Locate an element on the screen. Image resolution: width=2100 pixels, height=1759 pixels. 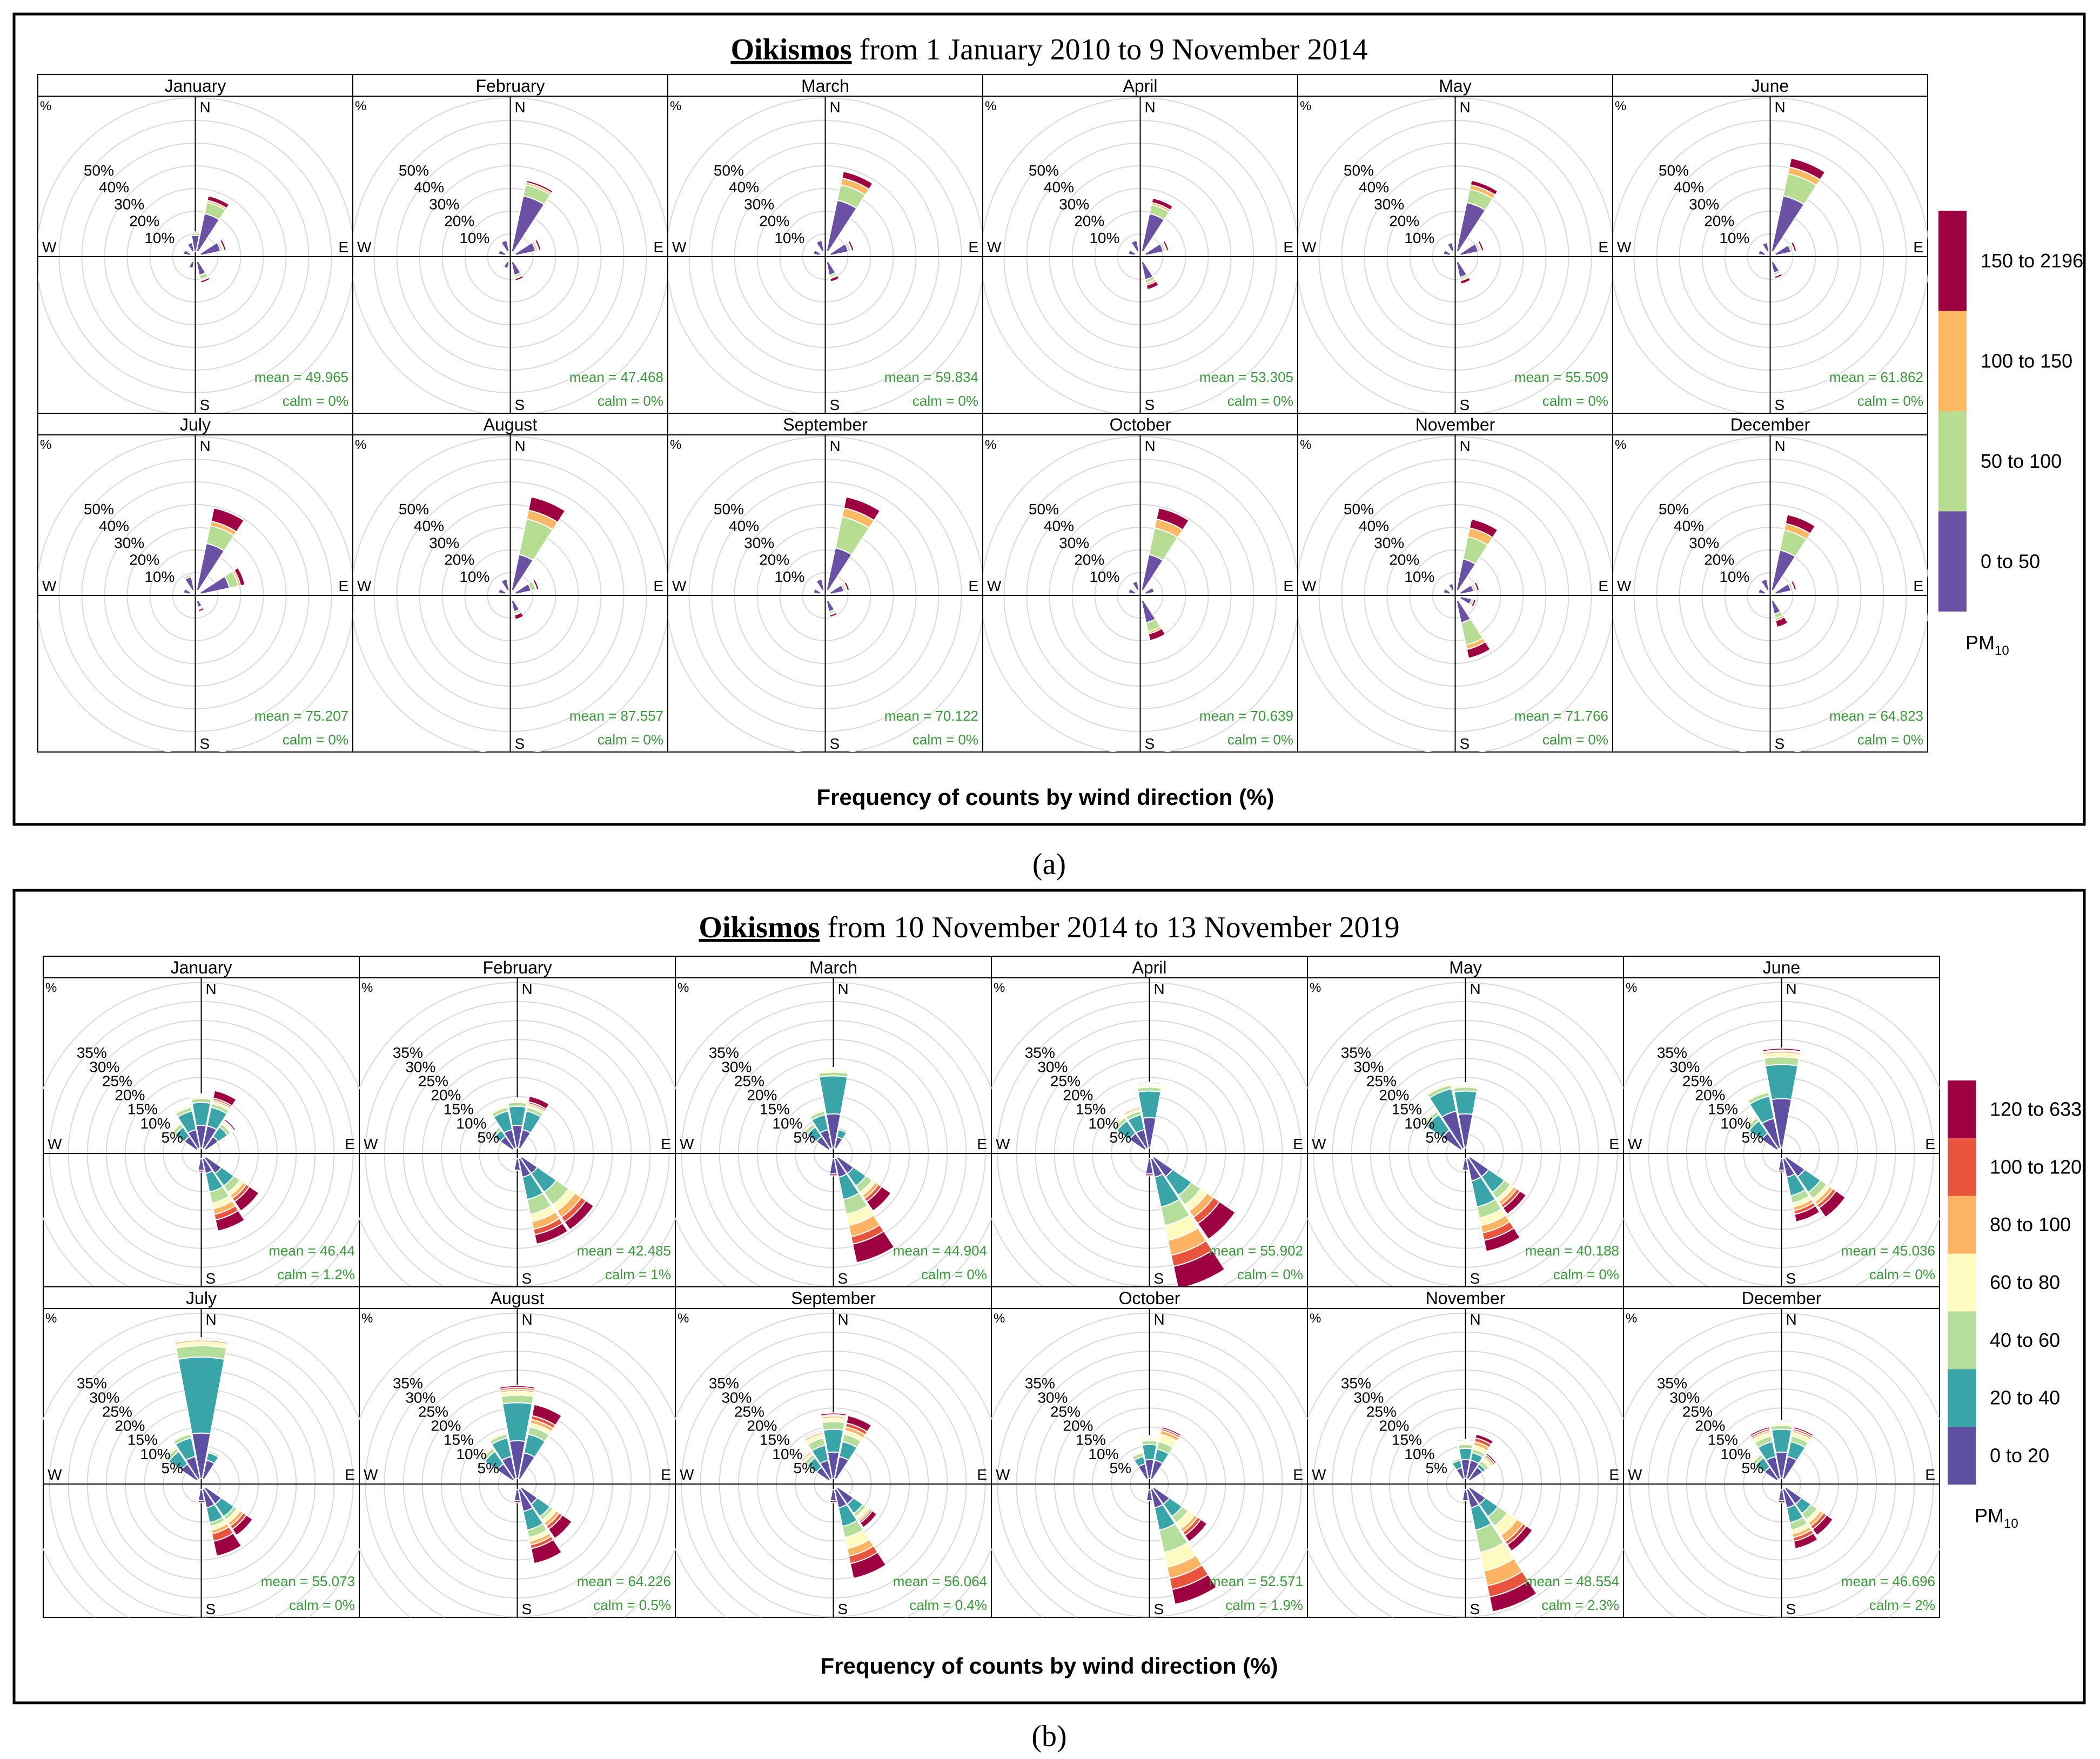
radial-tick-label: 35% is located at coordinates (724, 1384).